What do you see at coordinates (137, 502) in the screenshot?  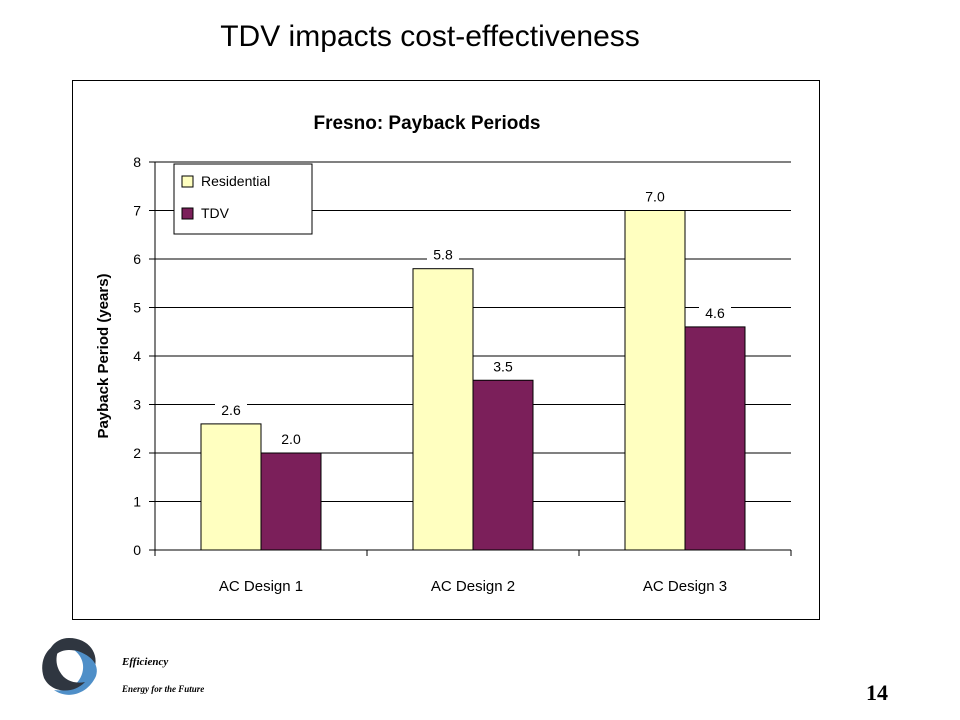 I see `y-tick-label: 1` at bounding box center [137, 502].